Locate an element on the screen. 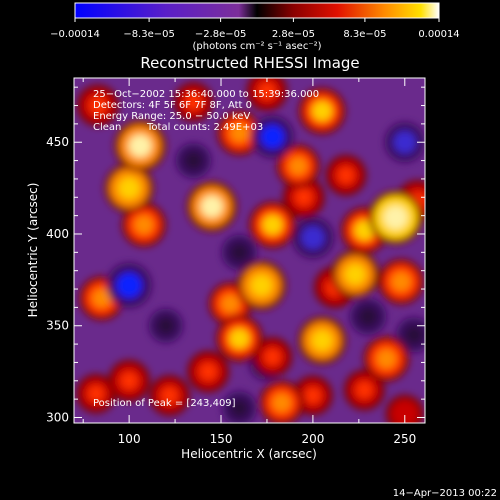 Image resolution: width=500 pixels, height=500 pixels. annotation-detectors: Detectors: 4F 5F 6F 7F 8F, Att 0 is located at coordinates (172, 105).